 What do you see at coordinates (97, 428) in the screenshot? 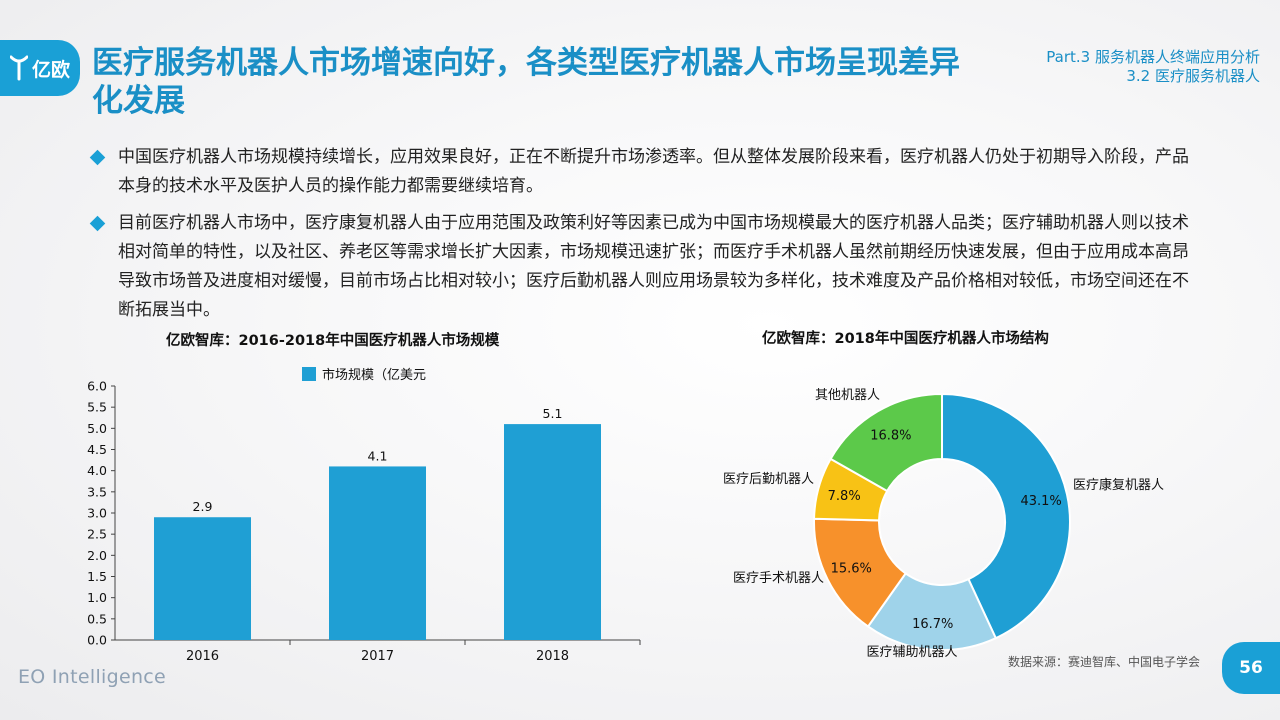
I see `y-tick-label: 5.0` at bounding box center [97, 428].